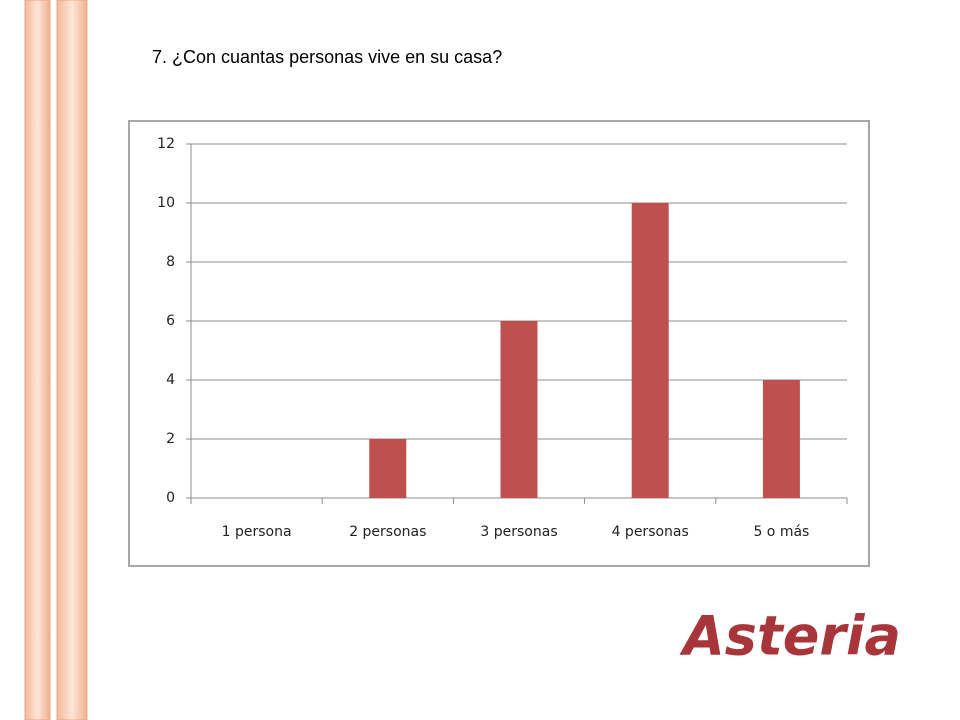  What do you see at coordinates (518, 532) in the screenshot?
I see `x-tick-label: 3 personas` at bounding box center [518, 532].